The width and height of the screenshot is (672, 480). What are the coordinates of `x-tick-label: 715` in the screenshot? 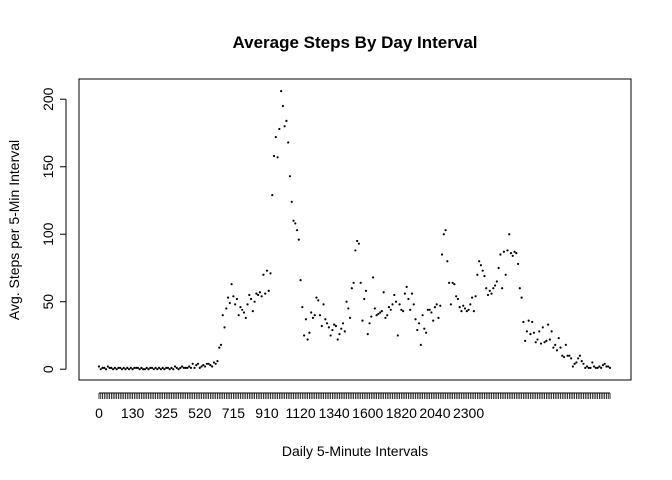 It's located at (234, 413).